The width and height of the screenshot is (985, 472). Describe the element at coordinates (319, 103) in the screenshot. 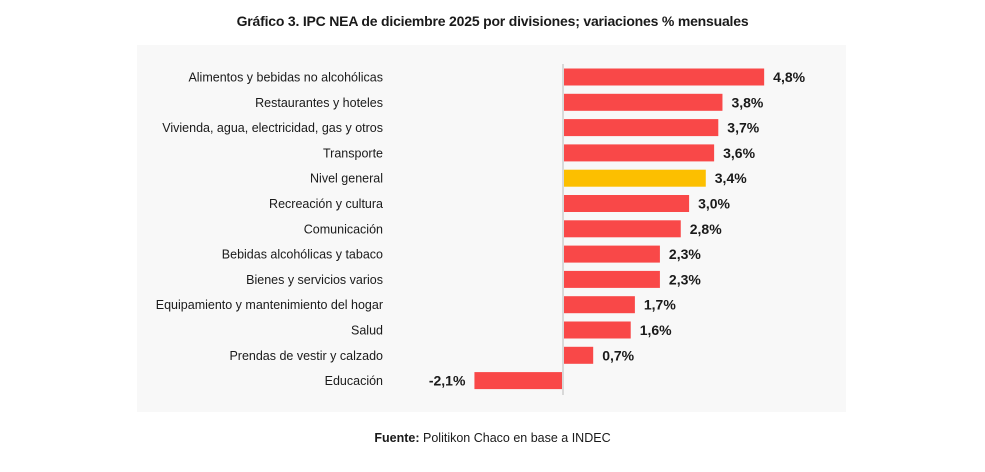

I see `category-label: Restaurantes y hoteles` at that location.